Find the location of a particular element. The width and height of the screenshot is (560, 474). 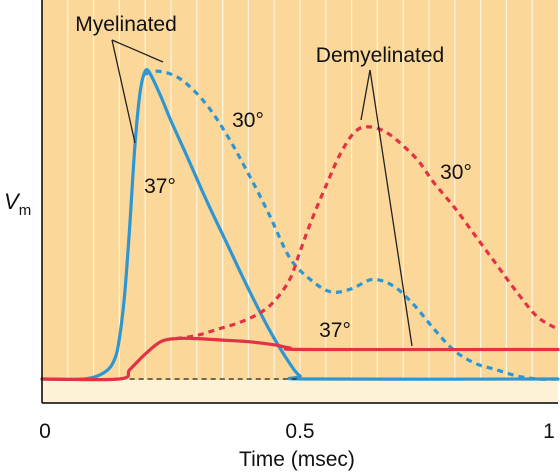

demyelinated-30-label: 30° is located at coordinates (456, 172).